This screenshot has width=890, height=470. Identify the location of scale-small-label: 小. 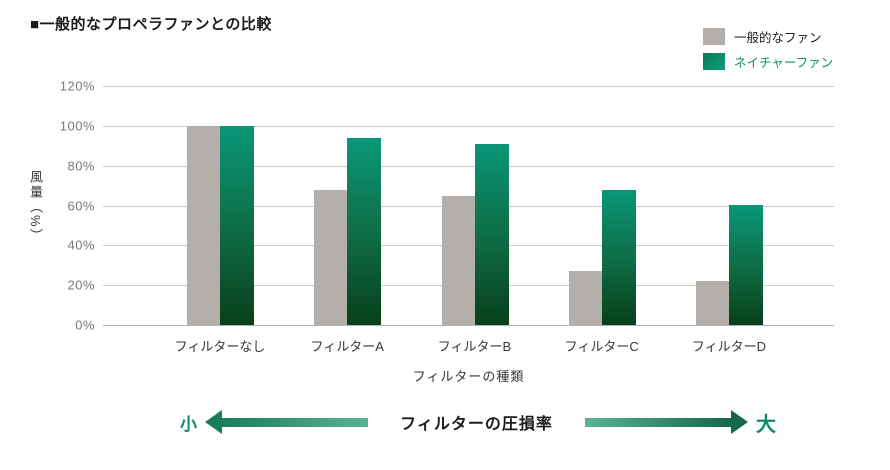
(188, 424).